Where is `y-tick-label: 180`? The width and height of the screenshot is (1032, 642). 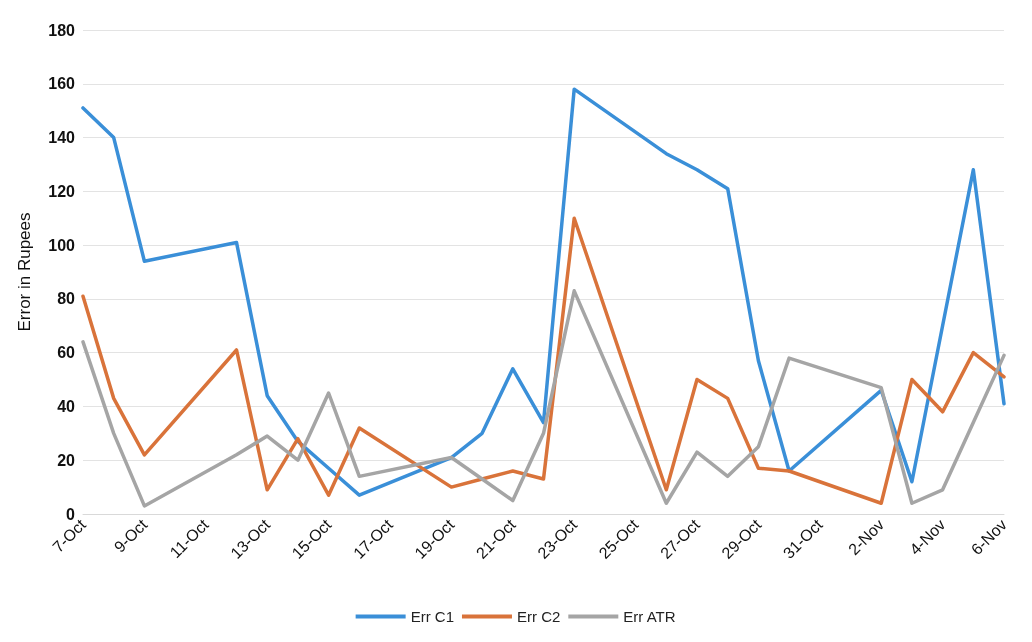 y-tick-label: 180 is located at coordinates (62, 30).